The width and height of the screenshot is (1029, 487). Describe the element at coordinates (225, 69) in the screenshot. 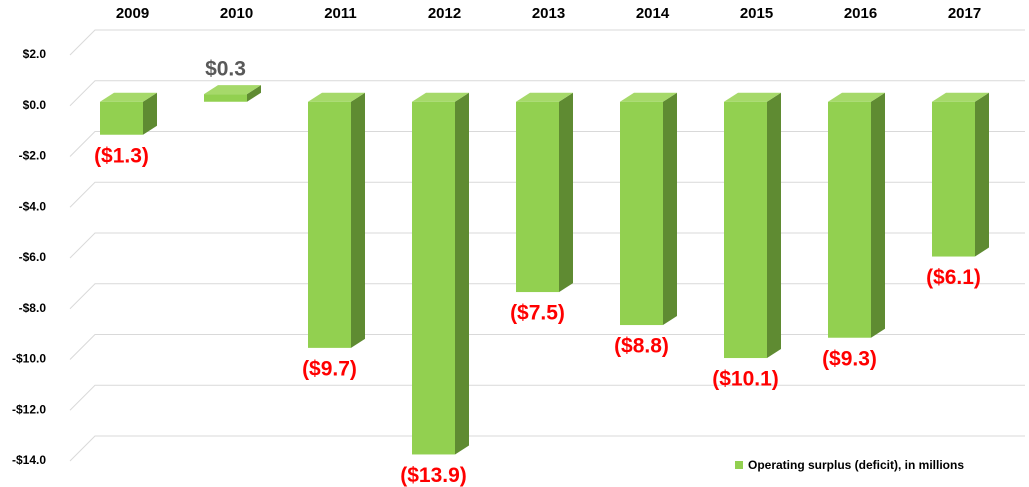

I see `data-label: $0.3` at that location.